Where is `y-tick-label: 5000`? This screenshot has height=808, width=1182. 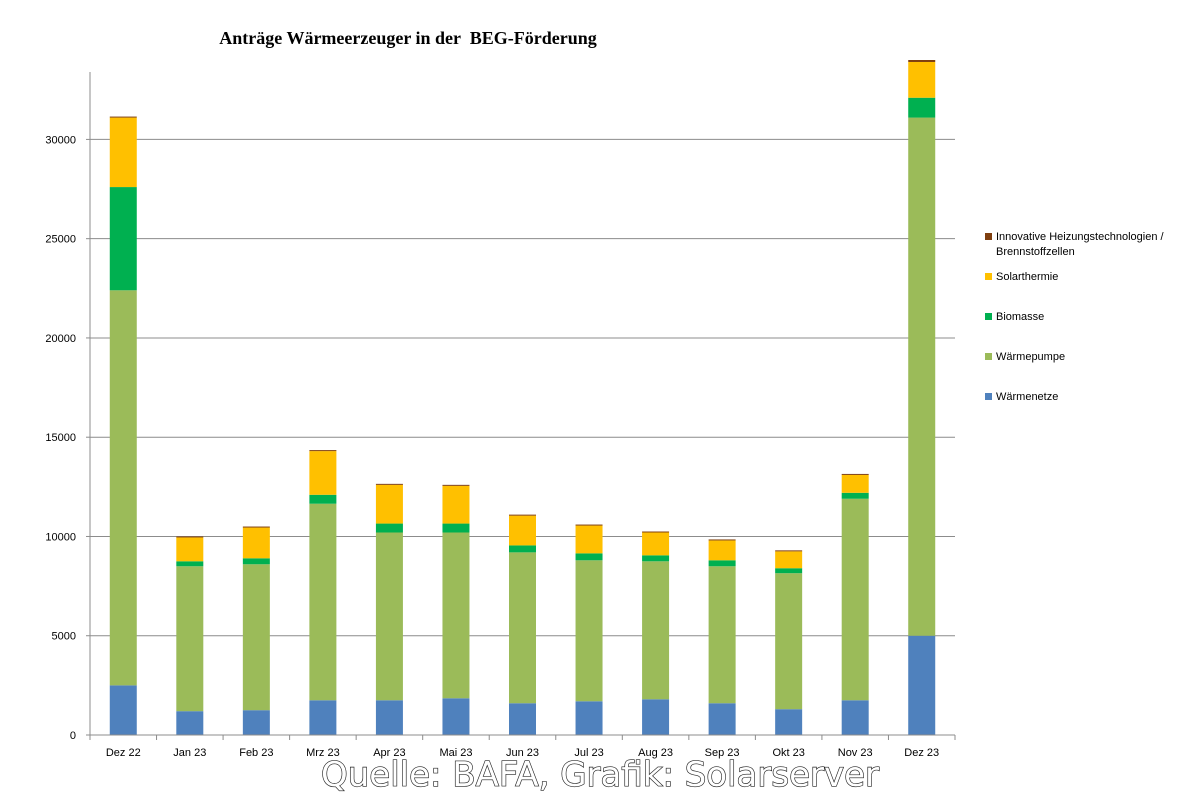 y-tick-label: 5000 is located at coordinates (64, 637).